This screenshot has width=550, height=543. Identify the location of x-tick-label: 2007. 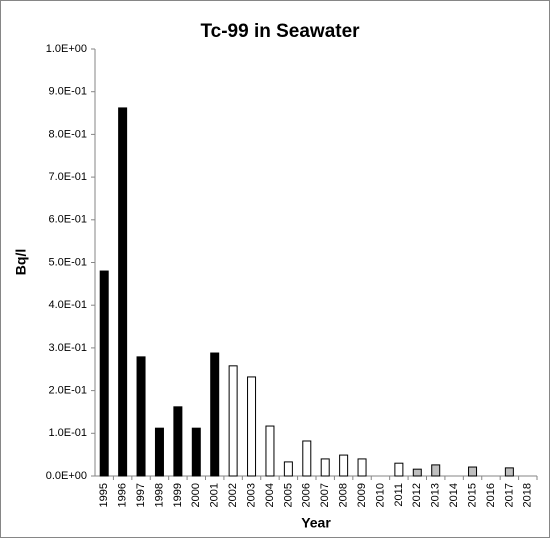
(325, 495).